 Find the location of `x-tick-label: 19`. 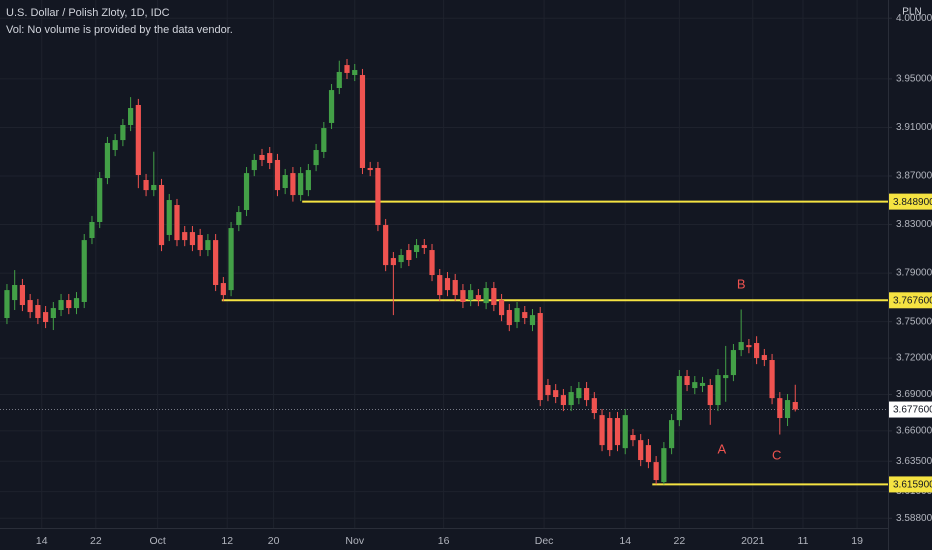

x-tick-label: 19 is located at coordinates (857, 541).